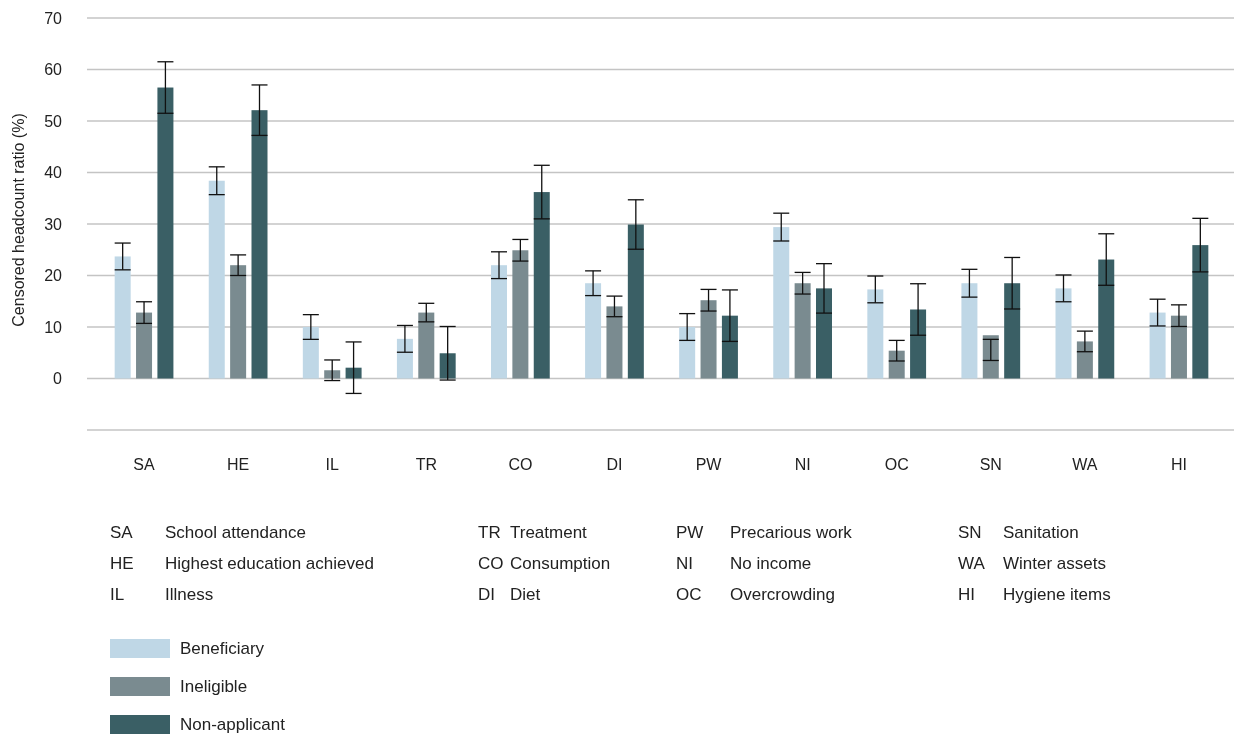 Image resolution: width=1234 pixels, height=735 pixels. What do you see at coordinates (764, 532) in the screenshot?
I see `text: PW Precarious work` at bounding box center [764, 532].